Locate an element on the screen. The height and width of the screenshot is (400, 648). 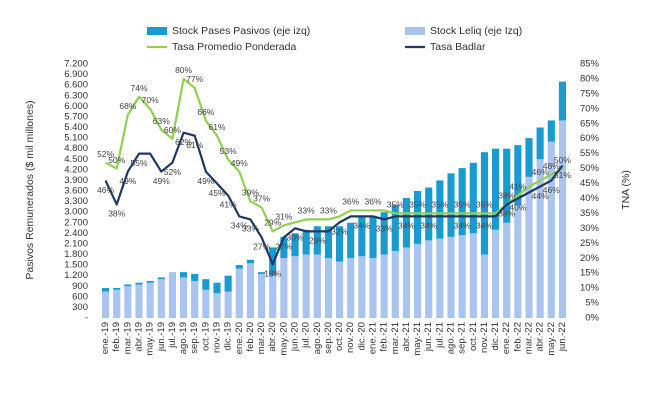
y-tick-label: 7.200 is located at coordinates (76, 64).